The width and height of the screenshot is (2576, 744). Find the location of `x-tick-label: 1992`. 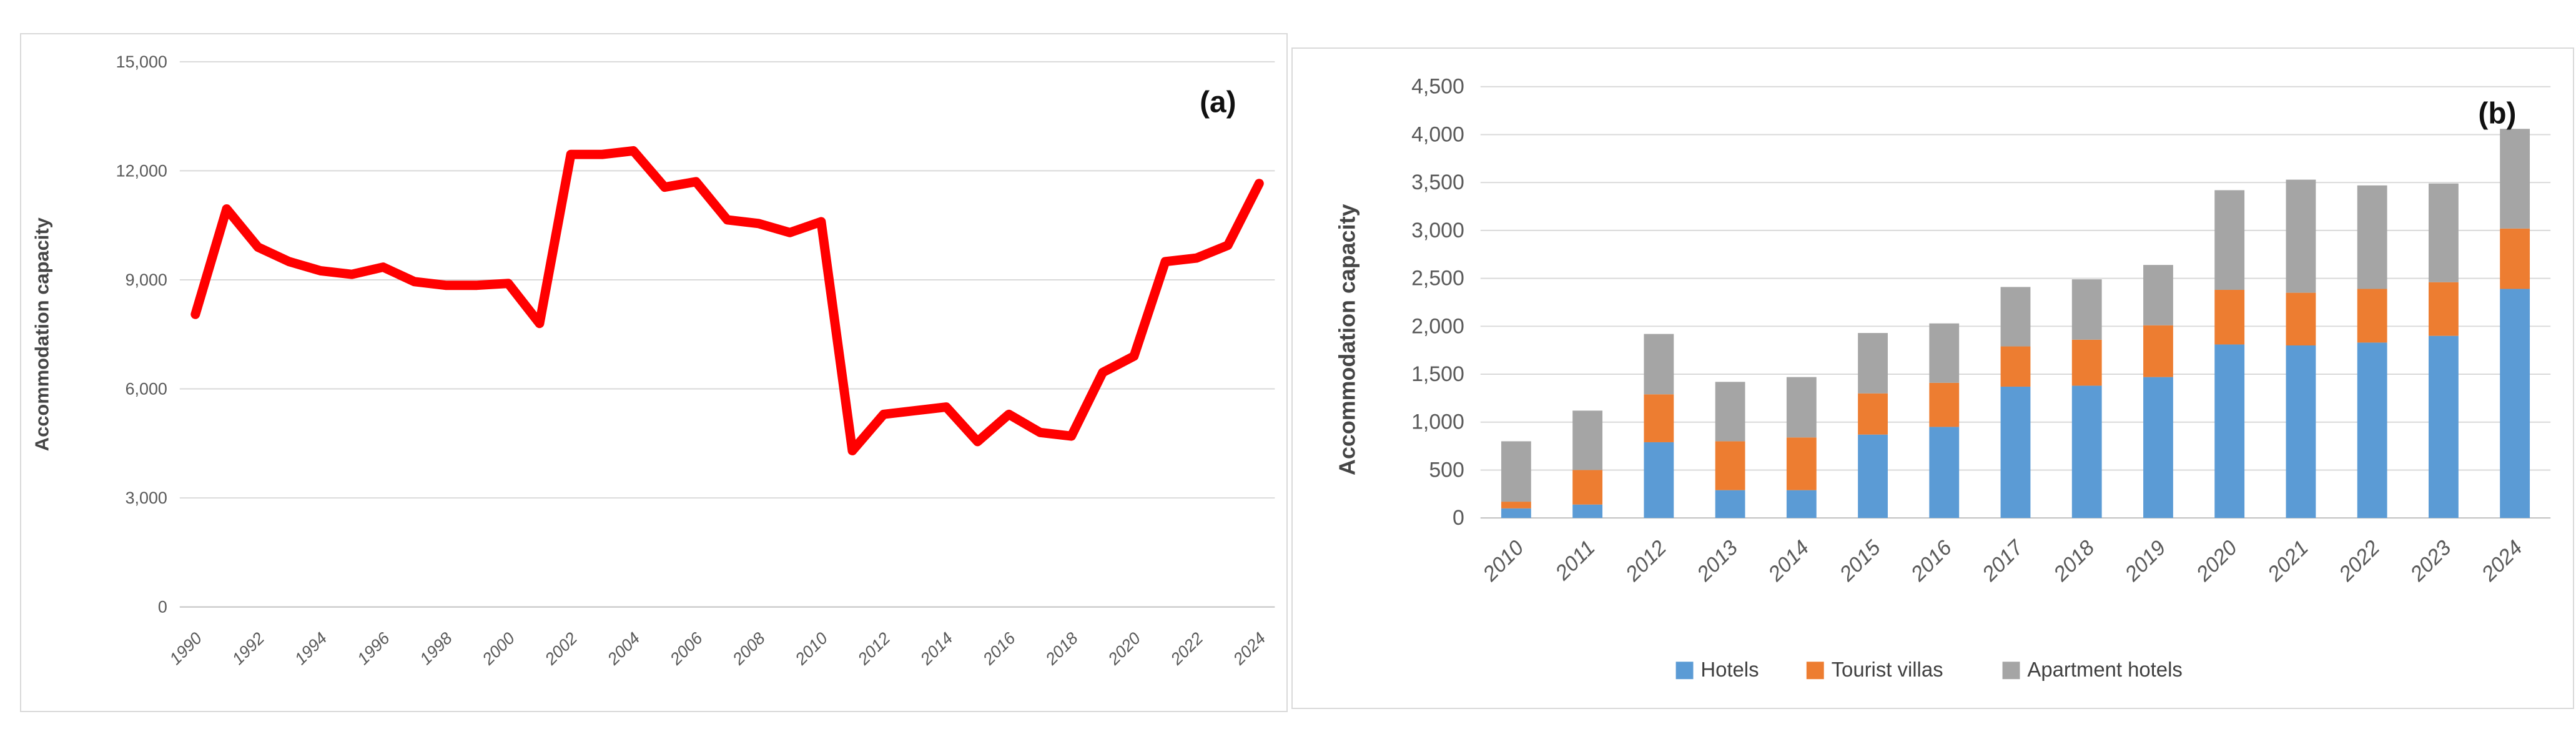

x-tick-label: 1992 is located at coordinates (249, 648).